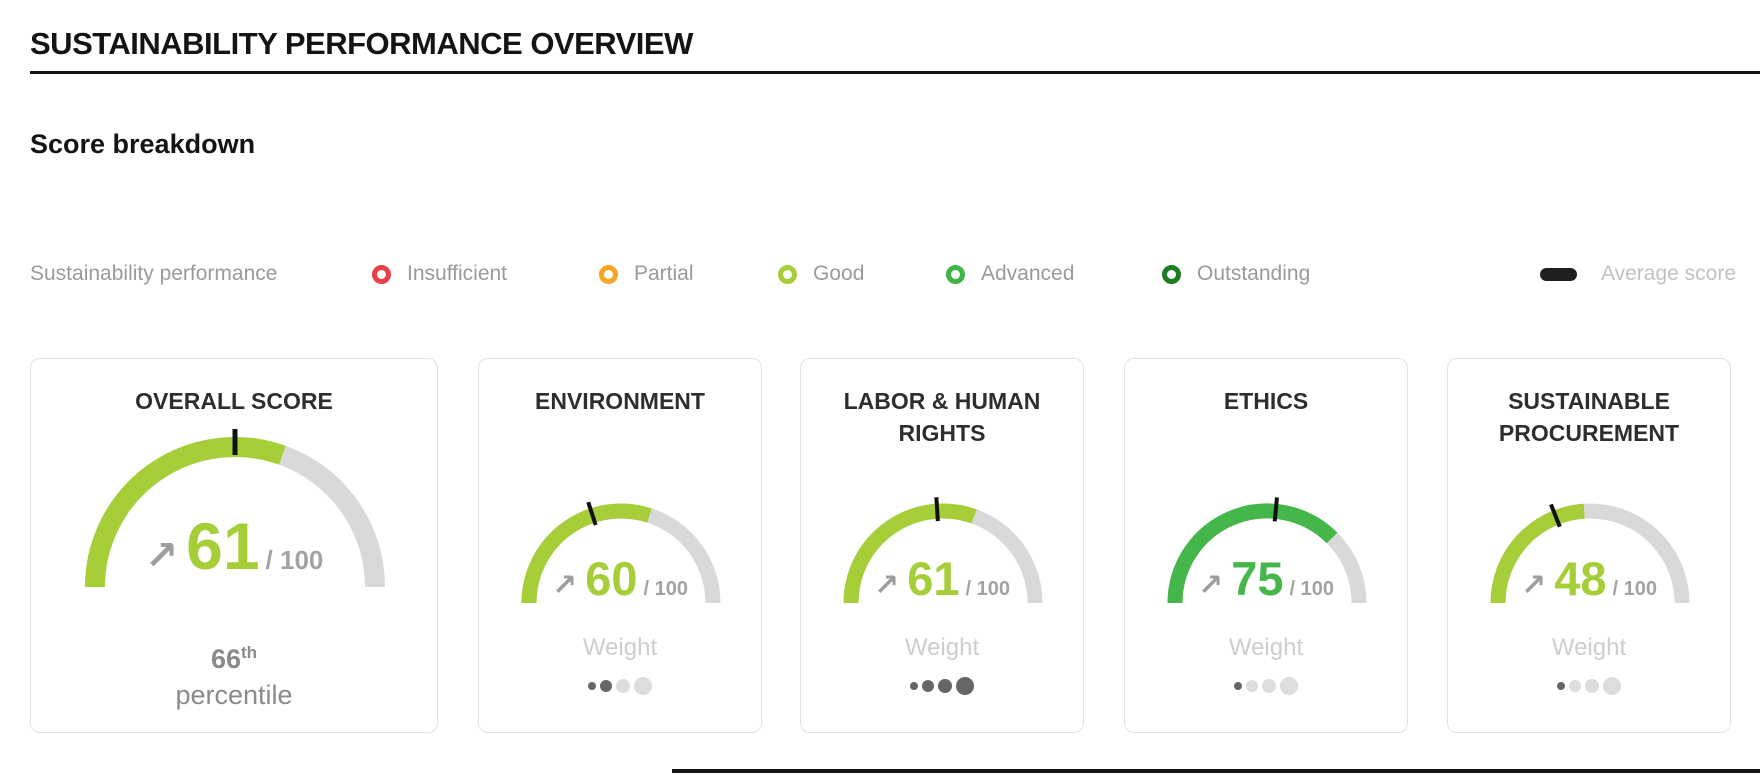  What do you see at coordinates (1254, 273) in the screenshot?
I see `legend-item-label: Outstanding` at bounding box center [1254, 273].